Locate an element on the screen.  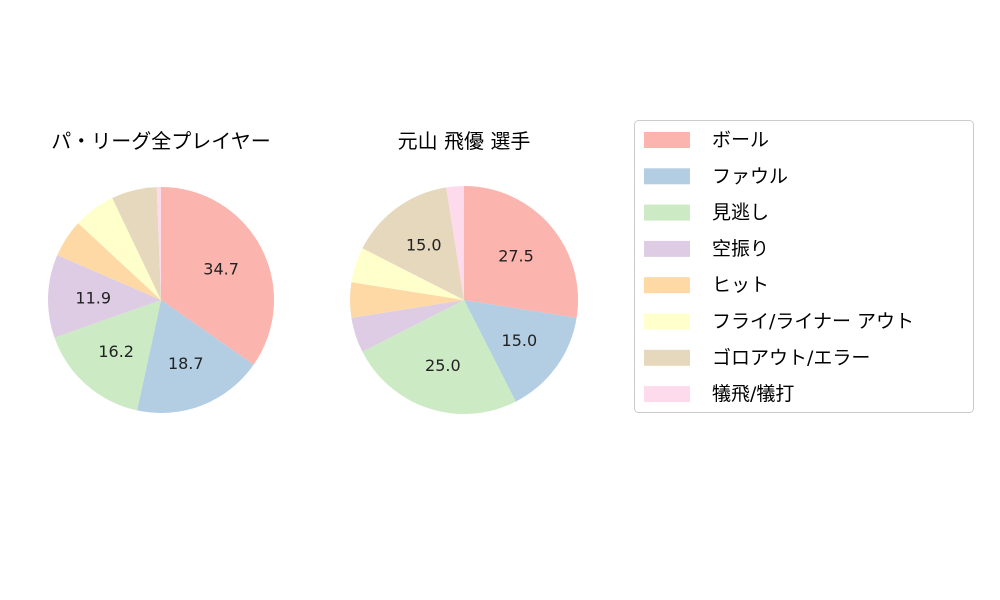
legend-label: 見逃し is located at coordinates (740, 213).